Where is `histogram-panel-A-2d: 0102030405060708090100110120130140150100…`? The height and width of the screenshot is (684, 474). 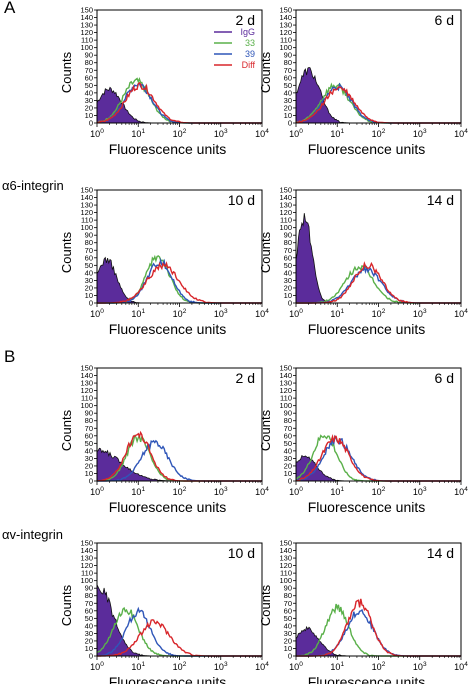
histogram-panel-A-2d: 0102030405060708090100110120130140150100… is located at coordinates (164, 82).